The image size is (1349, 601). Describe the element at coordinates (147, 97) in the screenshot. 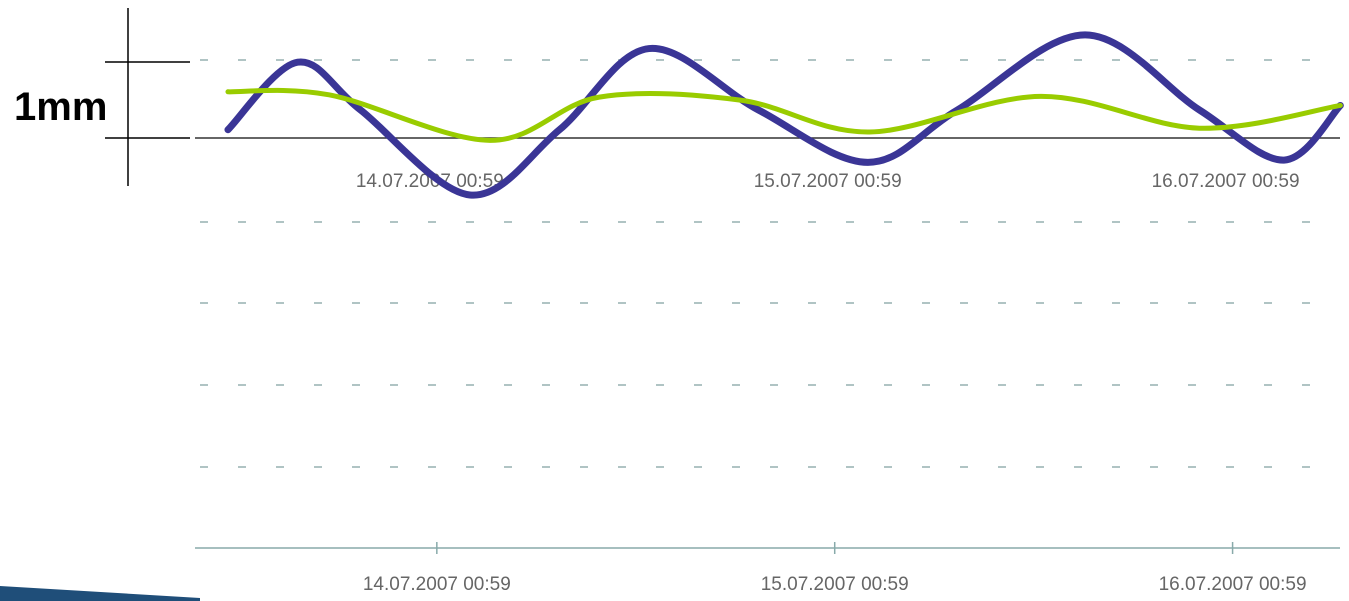

I see `scale-bar` at that location.